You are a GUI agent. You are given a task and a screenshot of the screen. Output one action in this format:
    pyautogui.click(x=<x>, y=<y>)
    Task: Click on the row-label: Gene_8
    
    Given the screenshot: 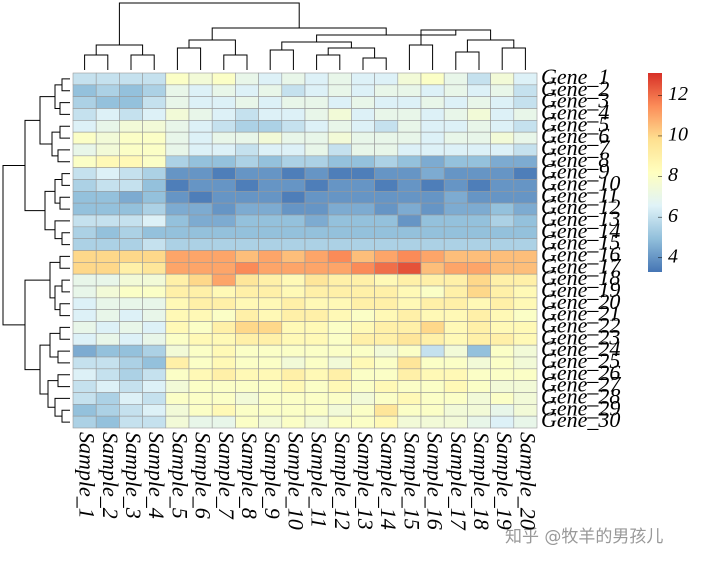 What is the action you would take?
    pyautogui.click(x=575, y=159)
    